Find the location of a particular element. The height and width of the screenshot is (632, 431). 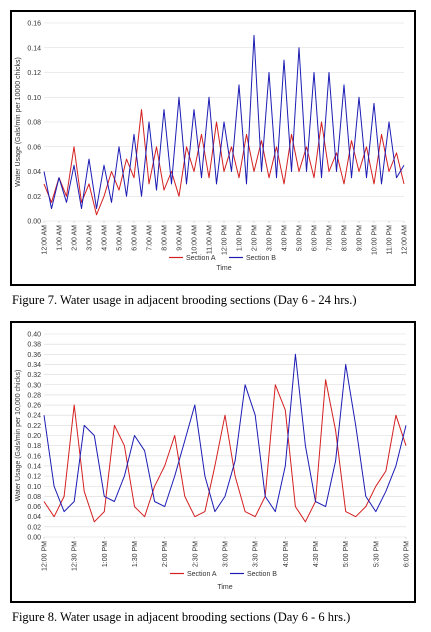

x-tick-label: 7:00 AM is located at coordinates (150, 238).